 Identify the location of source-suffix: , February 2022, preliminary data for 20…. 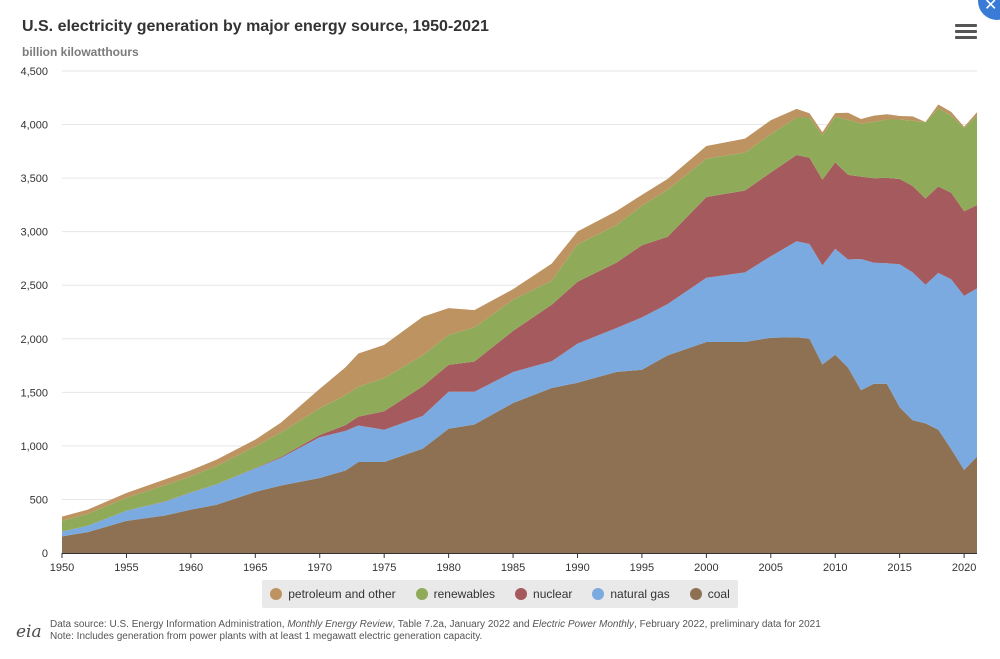
(727, 624).